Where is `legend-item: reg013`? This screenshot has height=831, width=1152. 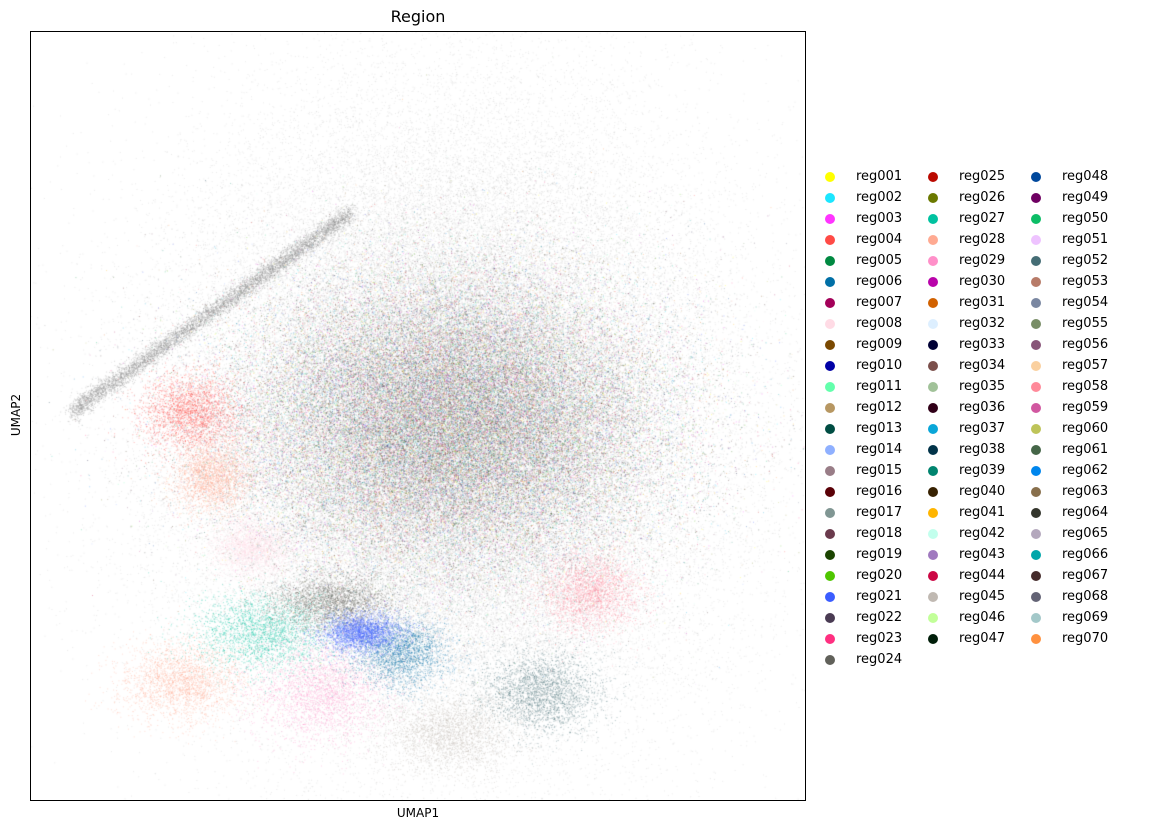 legend-item: reg013 is located at coordinates (873, 428).